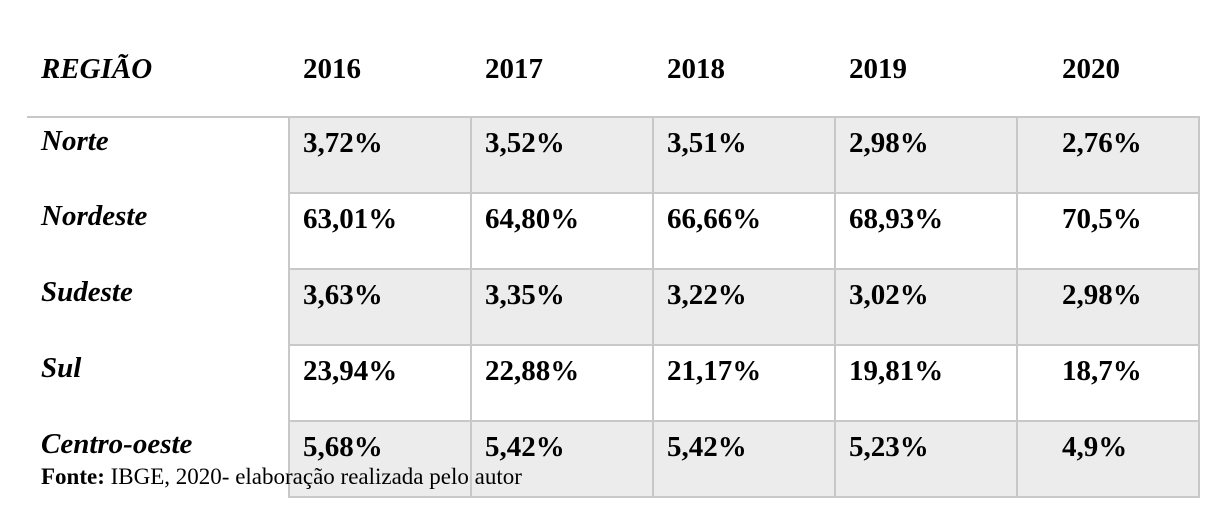 Image resolution: width=1224 pixels, height=524 pixels. I want to click on table-row: Sul 23,94% 22,88% 21,17% 19,81% 18,7%, so click(613, 383).